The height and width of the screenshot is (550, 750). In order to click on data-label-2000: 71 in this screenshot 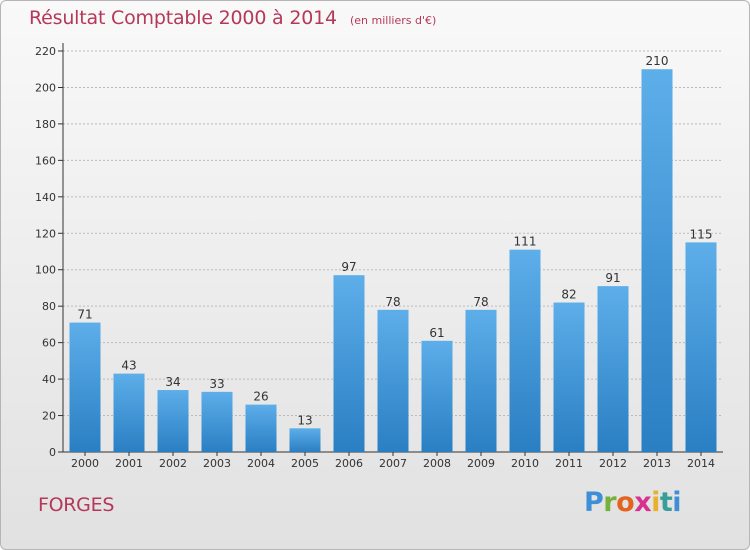, I will do `click(84, 315)`.